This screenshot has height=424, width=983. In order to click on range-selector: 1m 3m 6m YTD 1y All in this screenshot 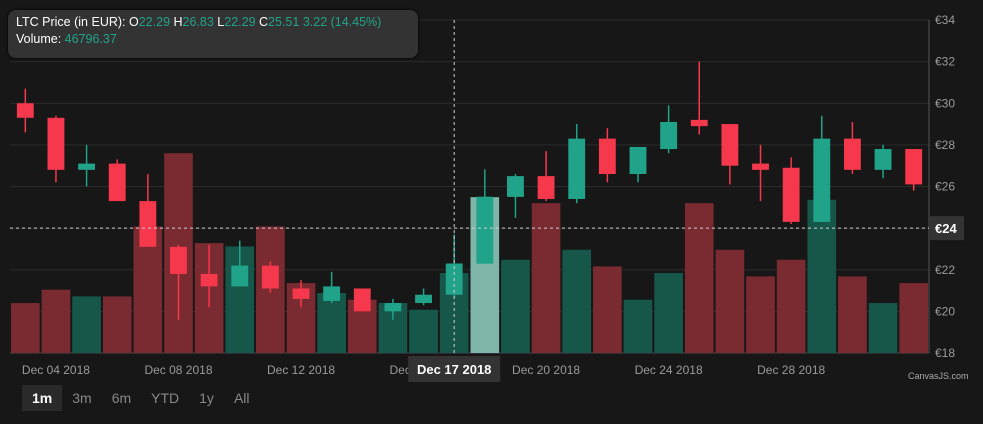, I will do `click(141, 398)`.